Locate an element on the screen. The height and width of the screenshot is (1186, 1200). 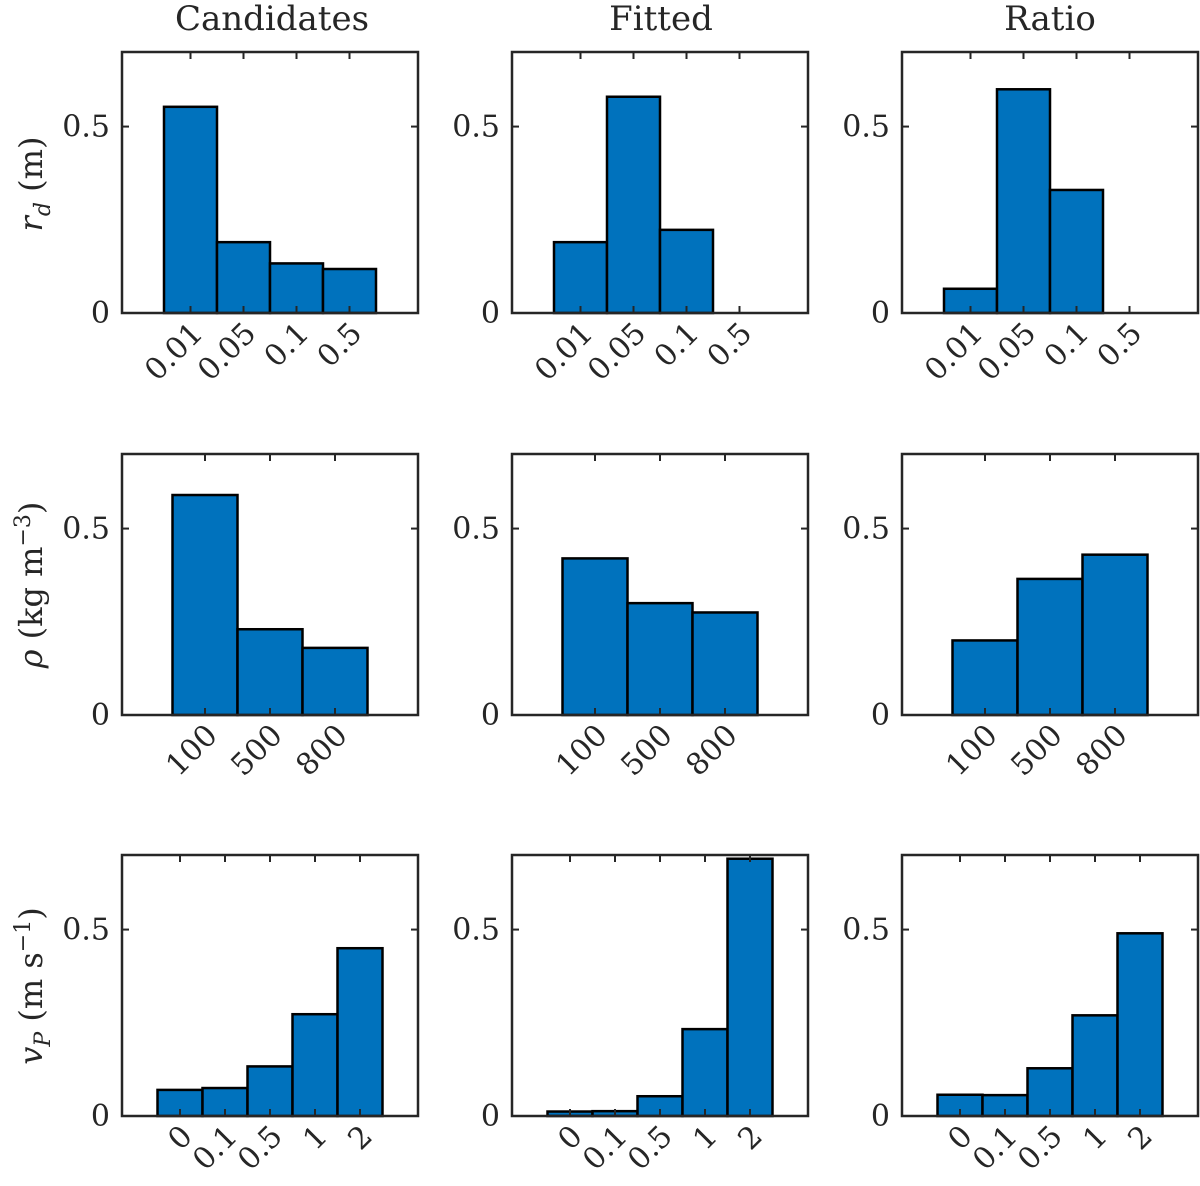
panel-r3-c3: 00.500.10.5 1 2 is located at coordinates (1021, 1015).